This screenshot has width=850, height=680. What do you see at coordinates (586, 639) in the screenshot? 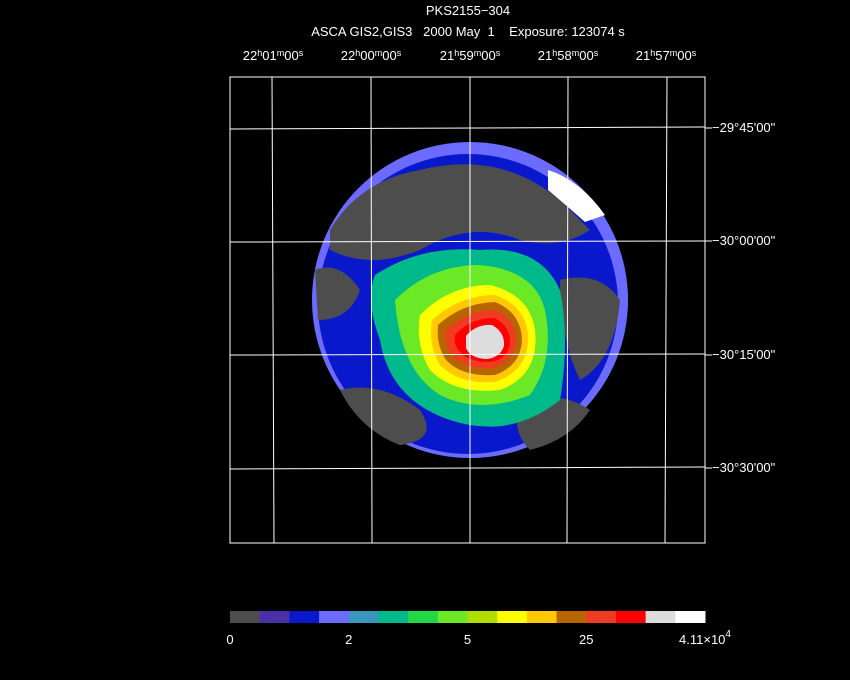
I see `colorbar-label: 25` at bounding box center [586, 639].